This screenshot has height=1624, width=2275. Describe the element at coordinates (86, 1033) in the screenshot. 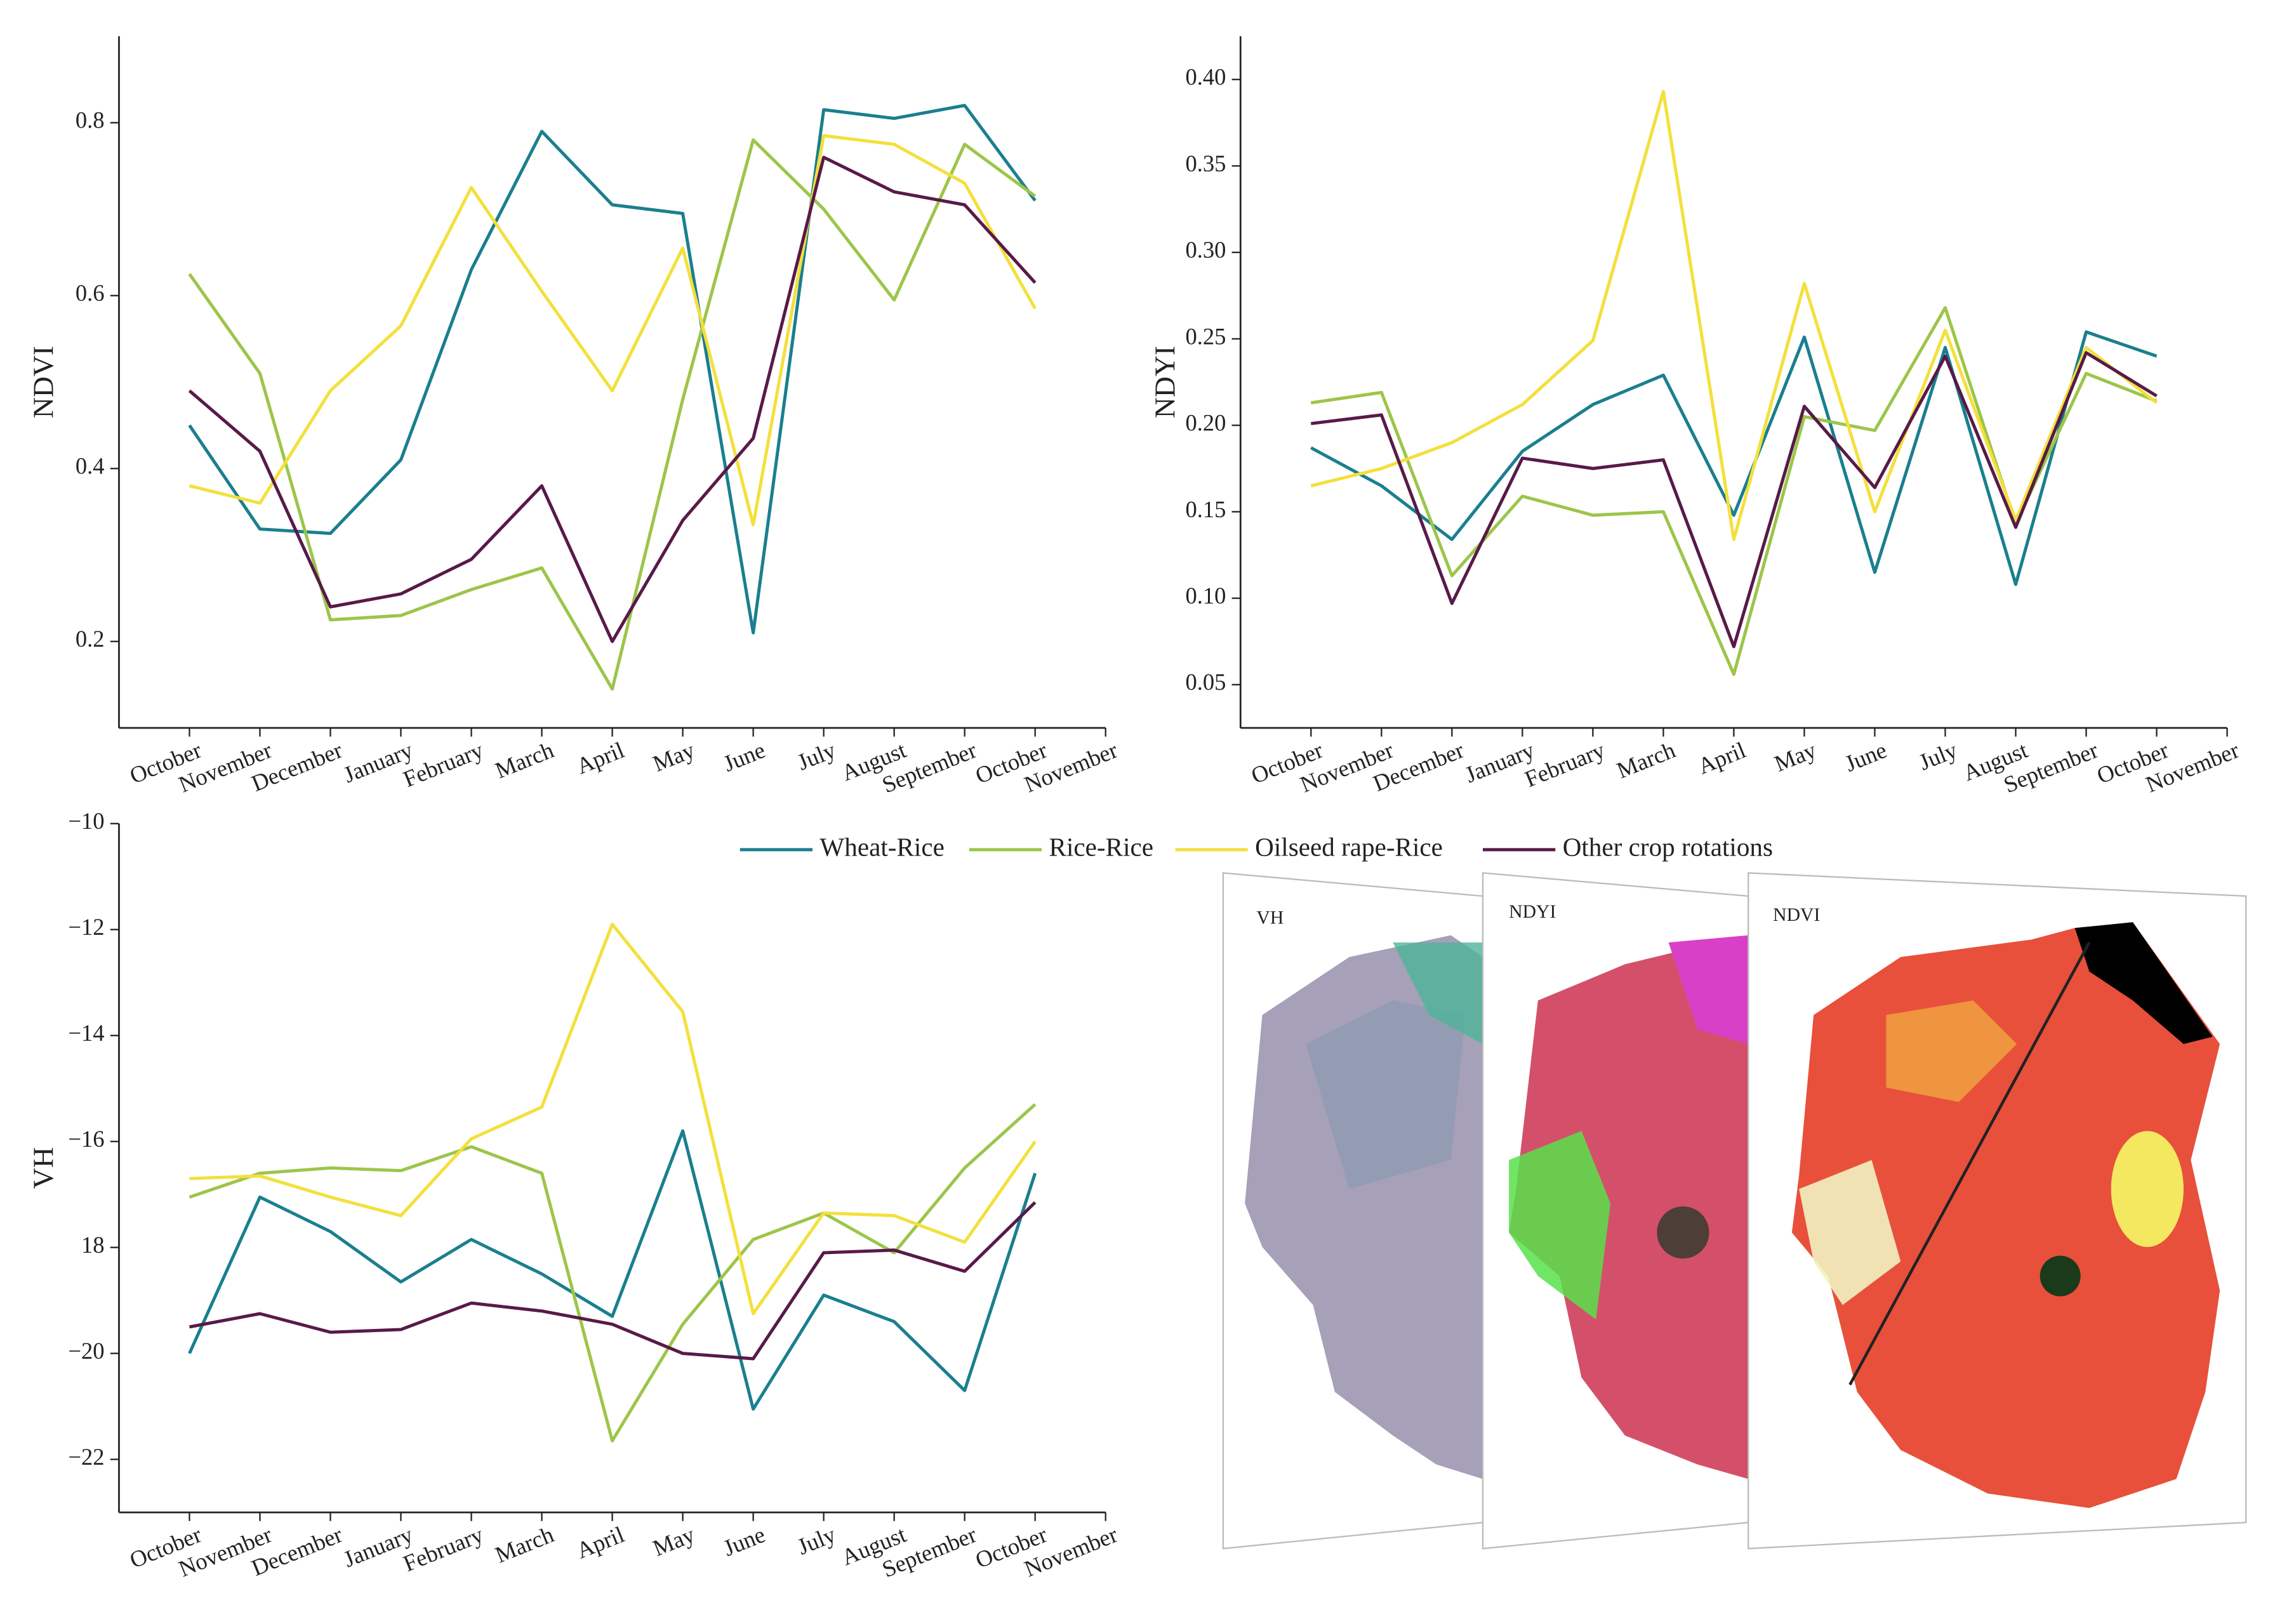

I see `y-tick-label: −14` at that location.